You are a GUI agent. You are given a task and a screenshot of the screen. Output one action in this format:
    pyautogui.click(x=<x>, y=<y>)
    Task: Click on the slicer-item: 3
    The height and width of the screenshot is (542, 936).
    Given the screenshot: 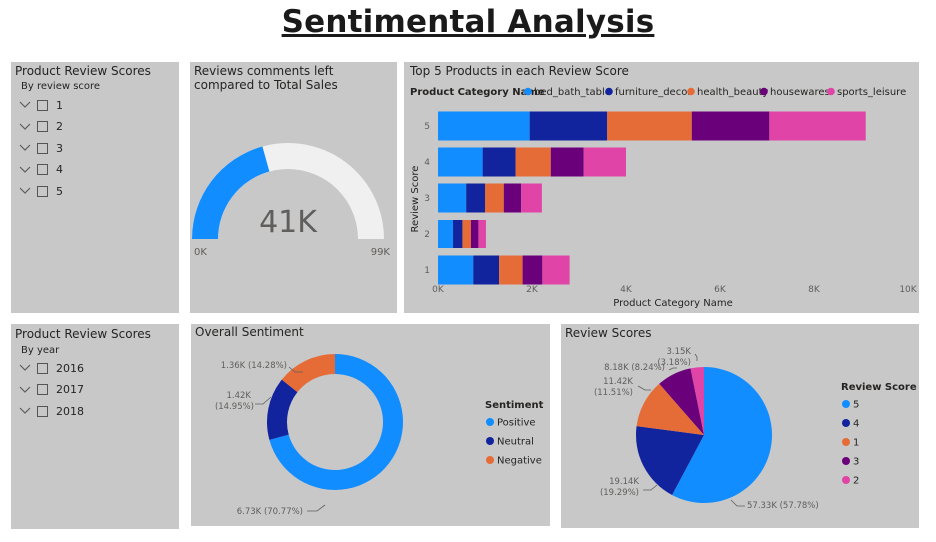 What is the action you would take?
    pyautogui.click(x=41, y=148)
    